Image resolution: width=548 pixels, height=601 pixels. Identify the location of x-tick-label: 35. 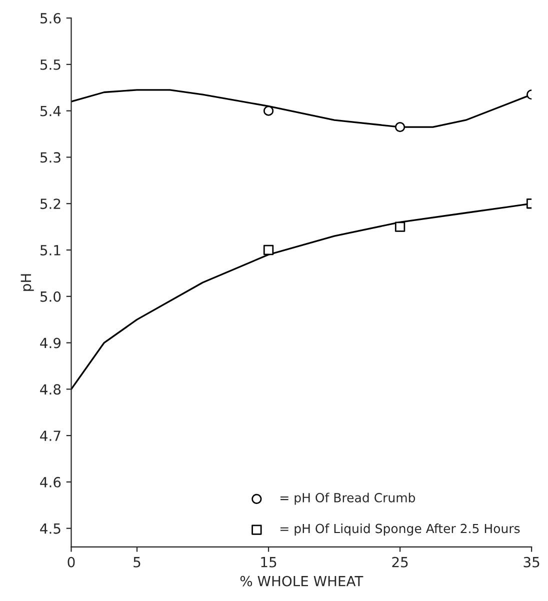
(532, 562).